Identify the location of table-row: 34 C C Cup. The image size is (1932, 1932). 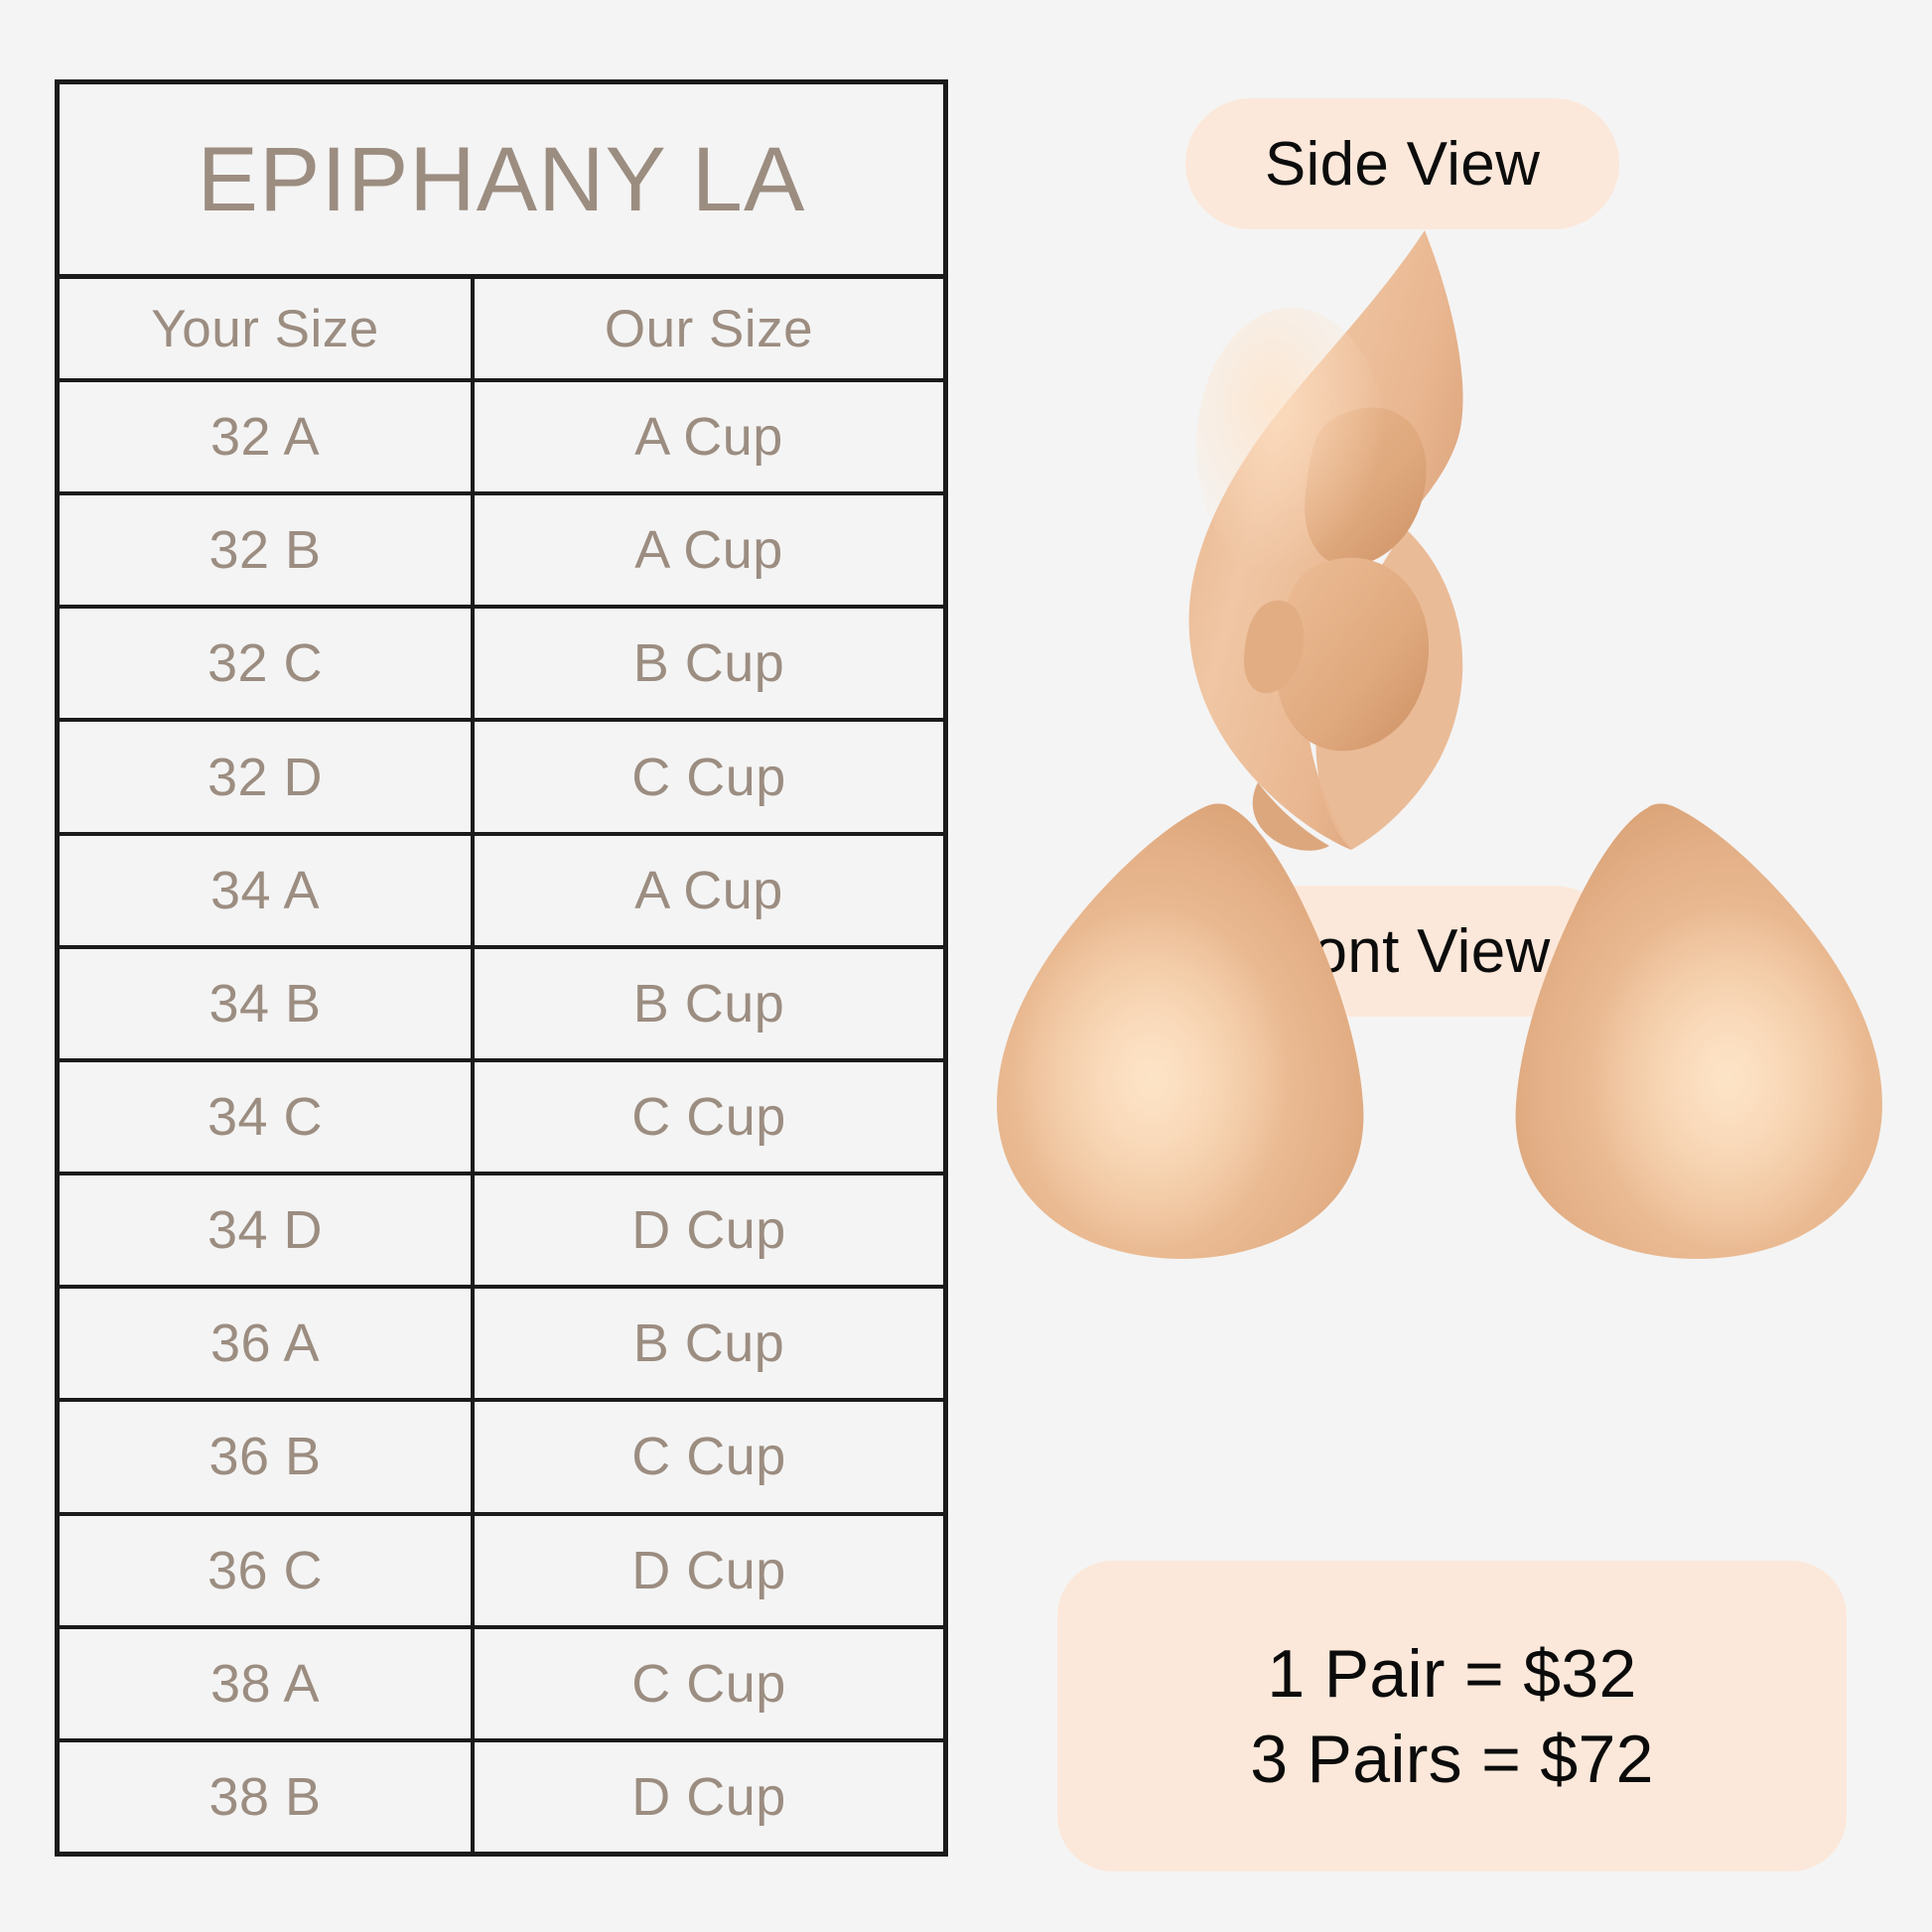
(502, 1119).